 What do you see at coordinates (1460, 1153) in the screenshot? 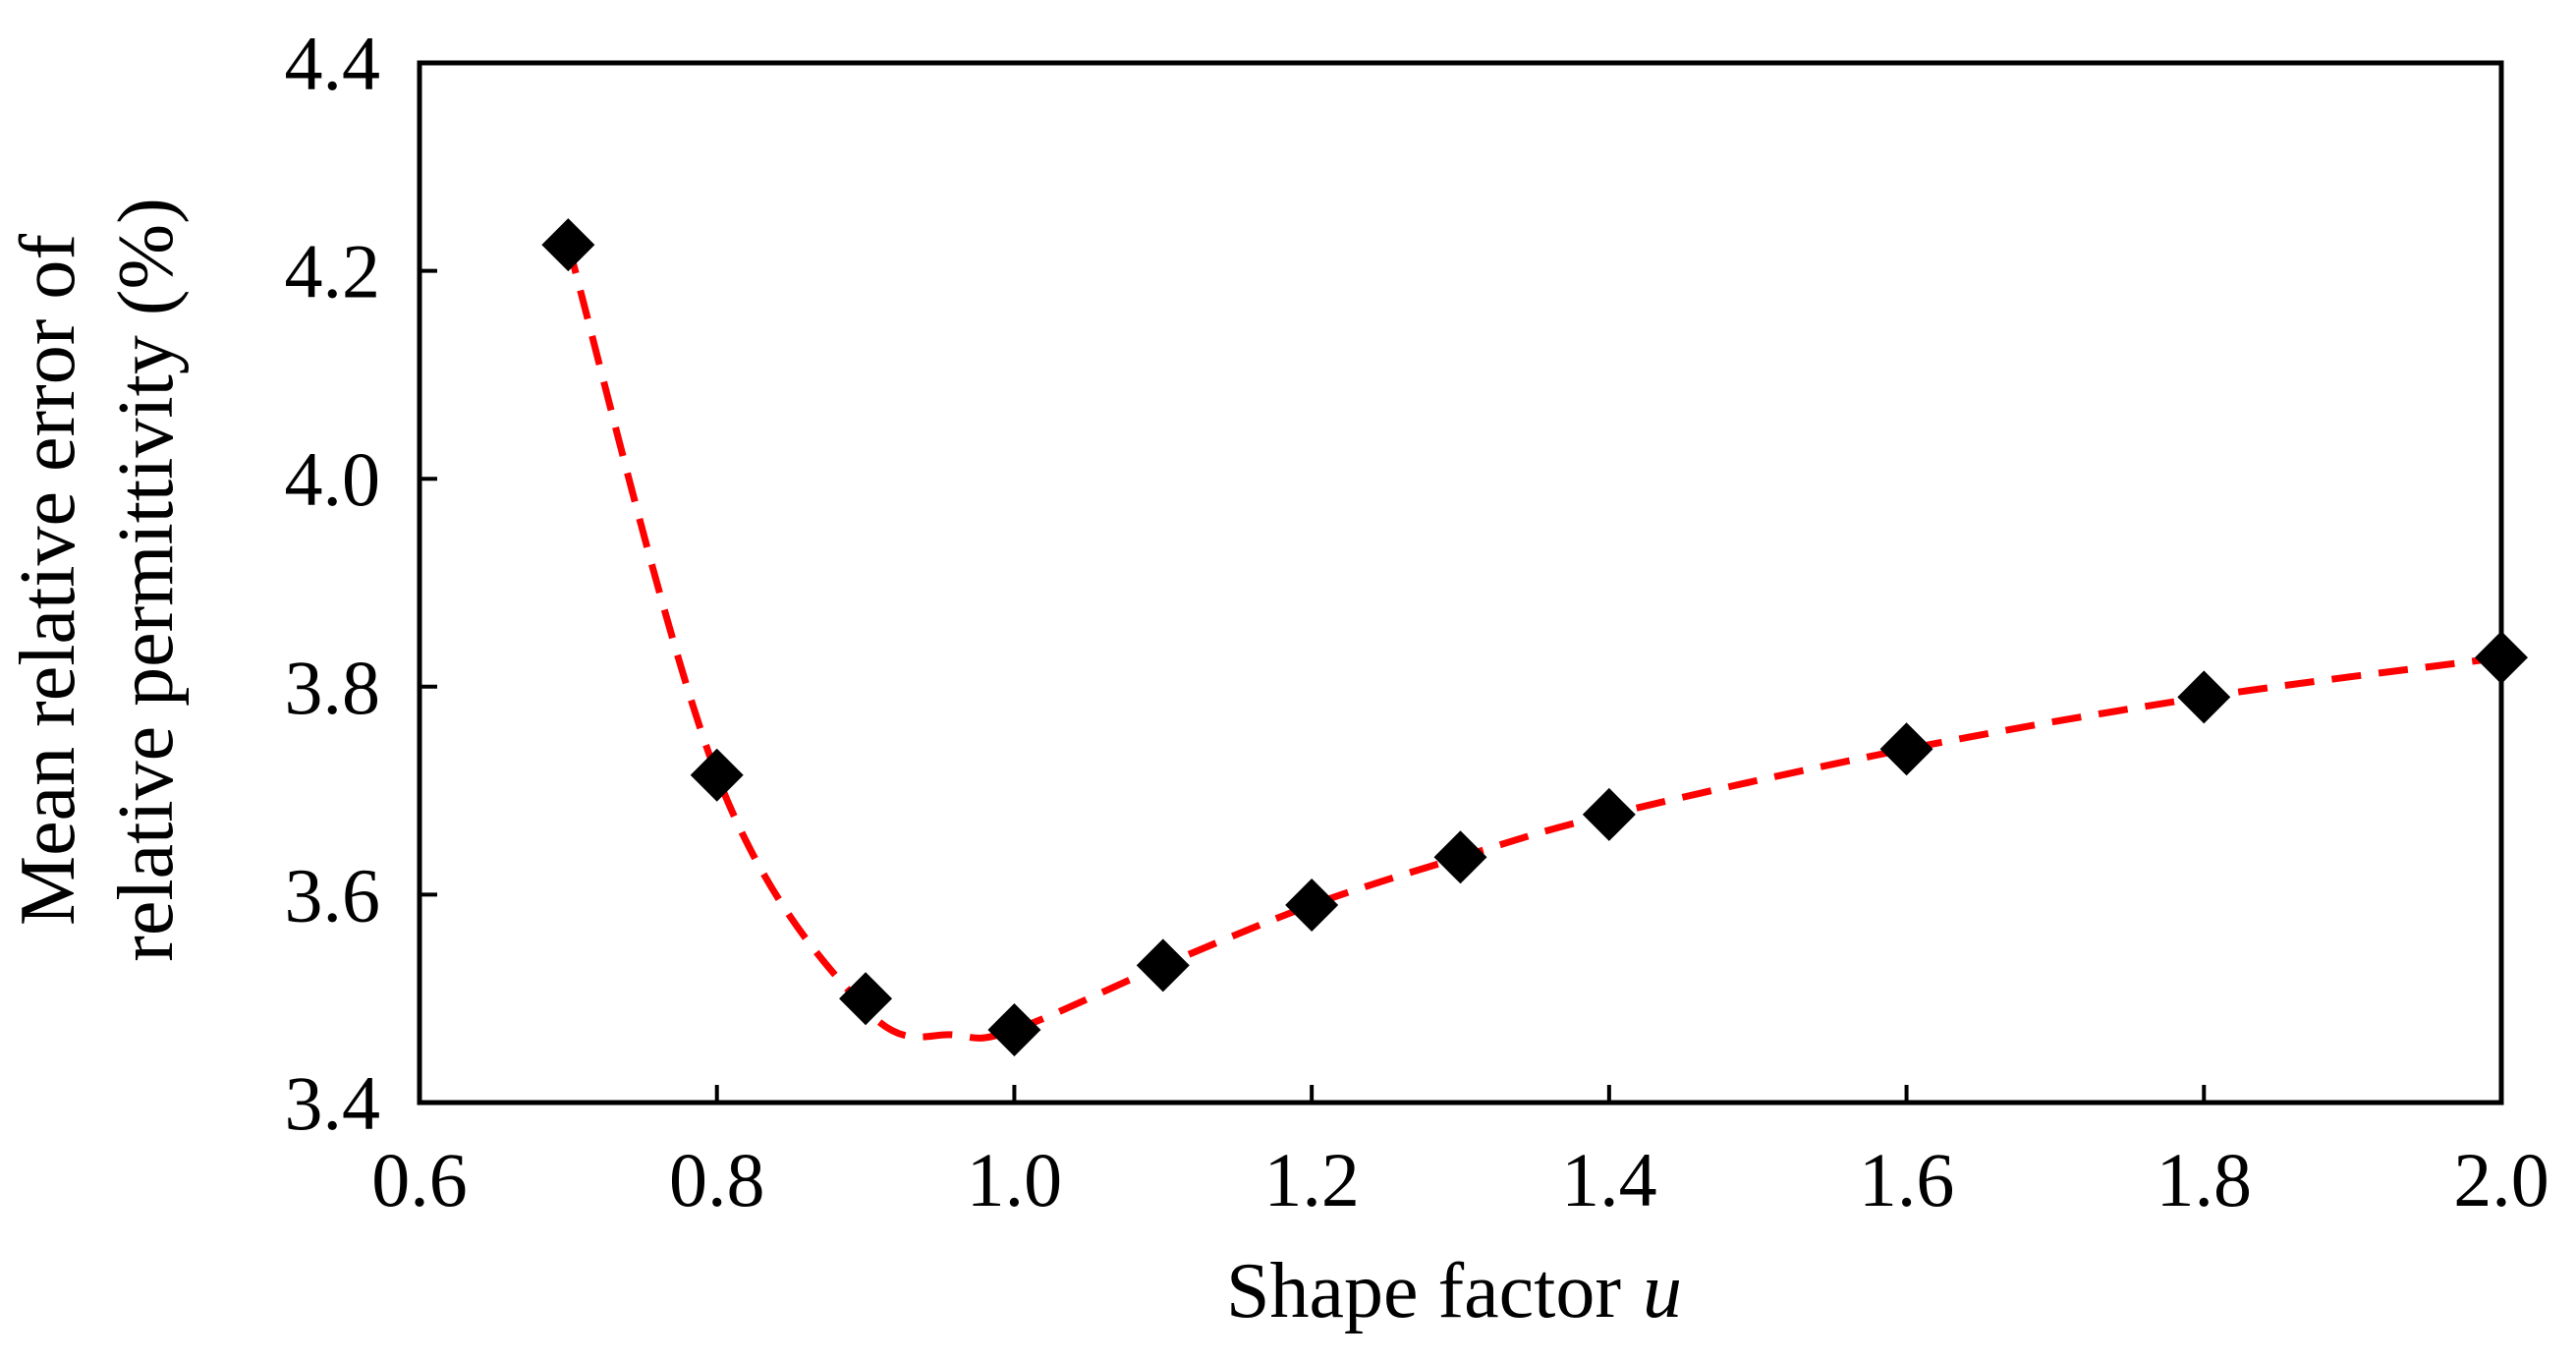
I see `x-axis: 0.6 0.8 1.0 1.2 1.4 1.6 1.8 2.0` at bounding box center [1460, 1153].